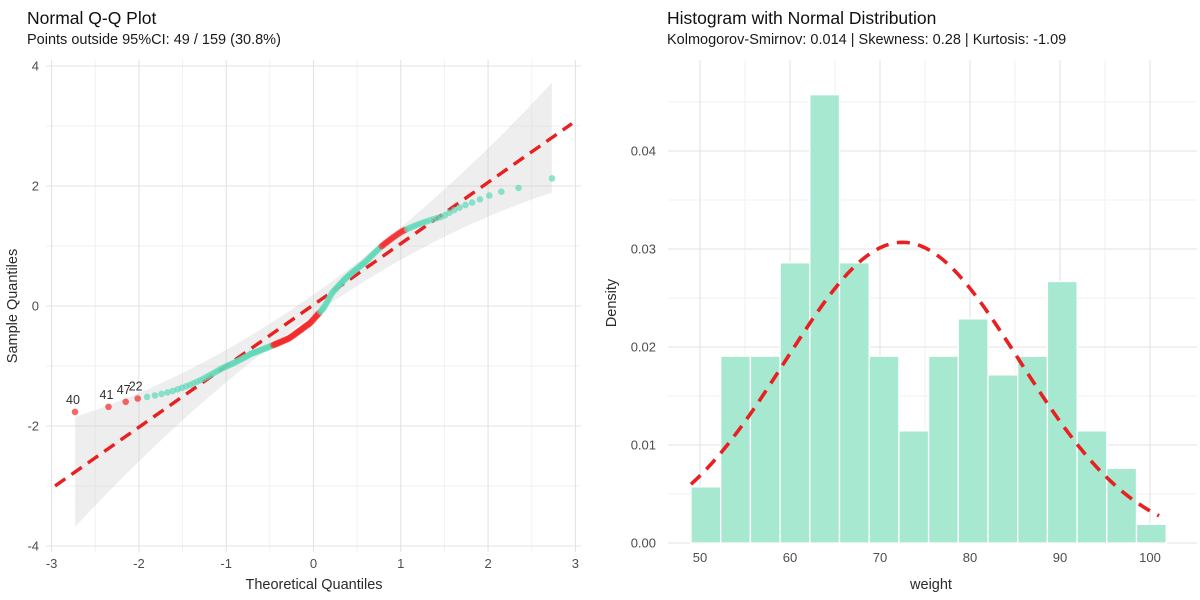  What do you see at coordinates (790, 557) in the screenshot?
I see `hist-x-tick-label: 60` at bounding box center [790, 557].